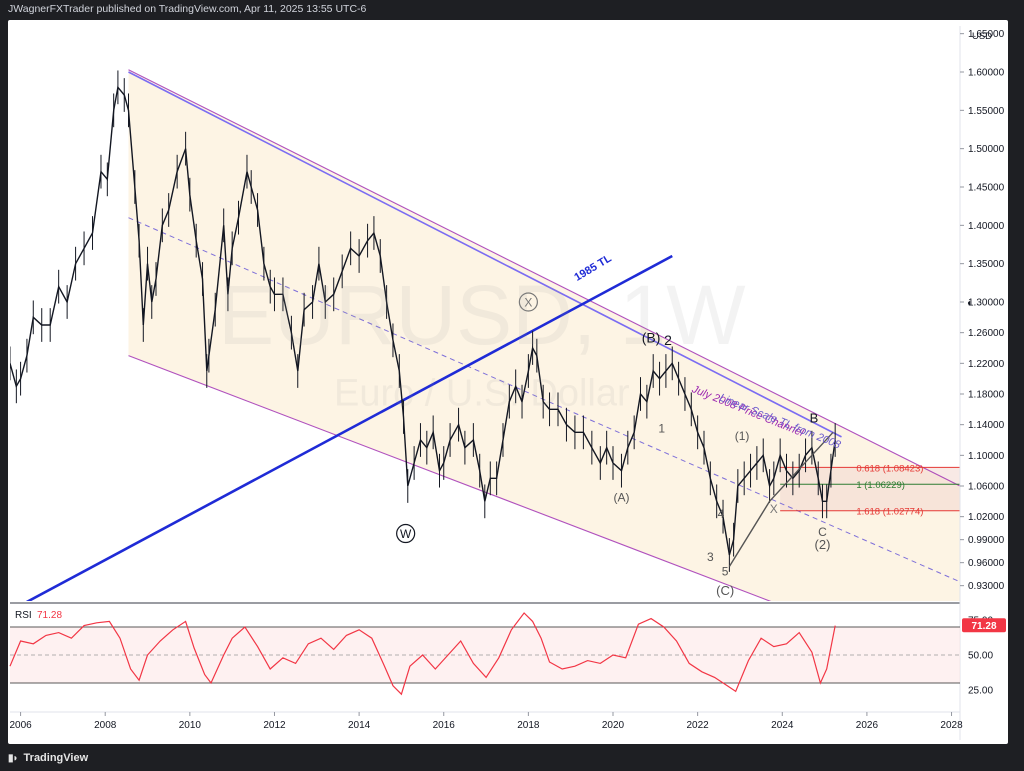 The image size is (1024, 771). I want to click on price-tick-label: 1.65000, so click(986, 34).